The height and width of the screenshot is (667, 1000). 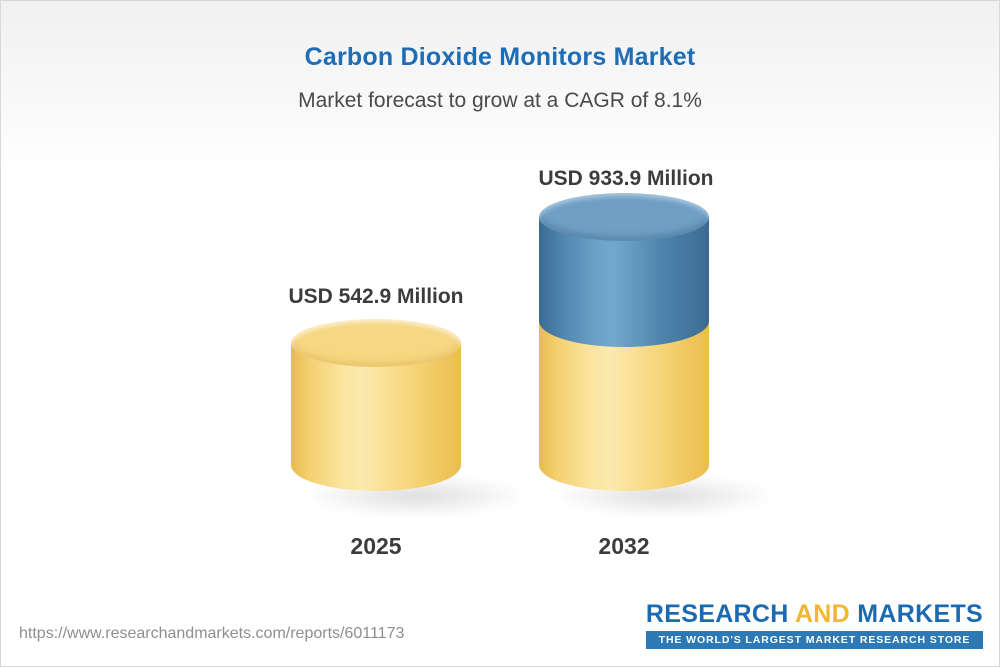 I want to click on brand-word-research: RESEARCH, so click(x=717, y=614).